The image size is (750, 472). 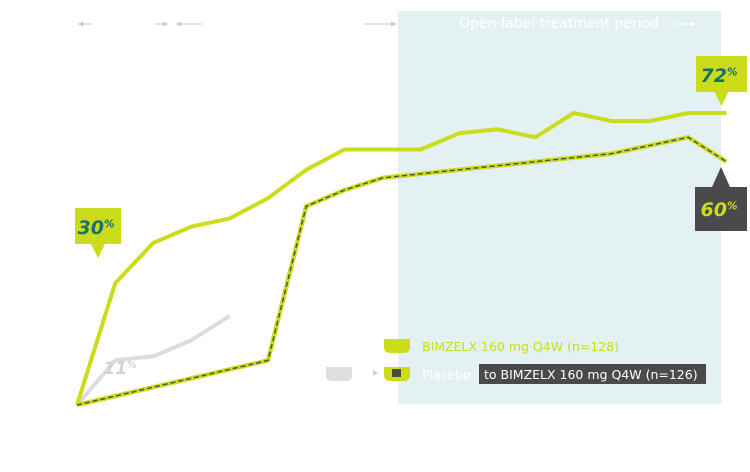 I want to click on legend-swatch-switch-mark, so click(x=396, y=373).